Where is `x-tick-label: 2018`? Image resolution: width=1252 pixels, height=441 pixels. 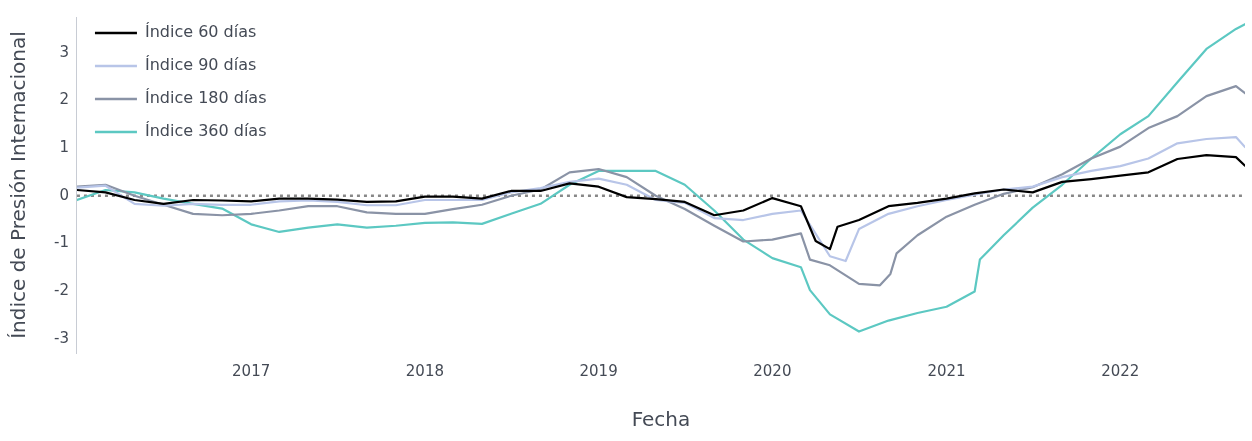 x-tick-label: 2018 is located at coordinates (424, 370).